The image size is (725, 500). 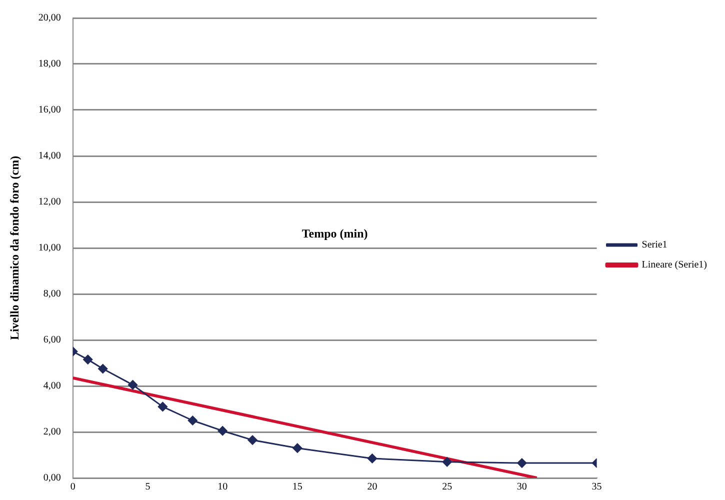 I want to click on y-tick-label: 12,00, so click(x=49, y=202).